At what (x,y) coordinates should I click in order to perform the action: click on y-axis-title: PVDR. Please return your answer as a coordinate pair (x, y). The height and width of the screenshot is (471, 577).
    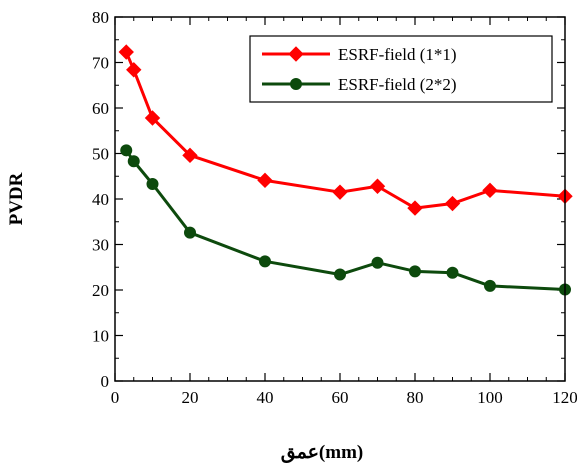
    Looking at the image, I should click on (16, 198).